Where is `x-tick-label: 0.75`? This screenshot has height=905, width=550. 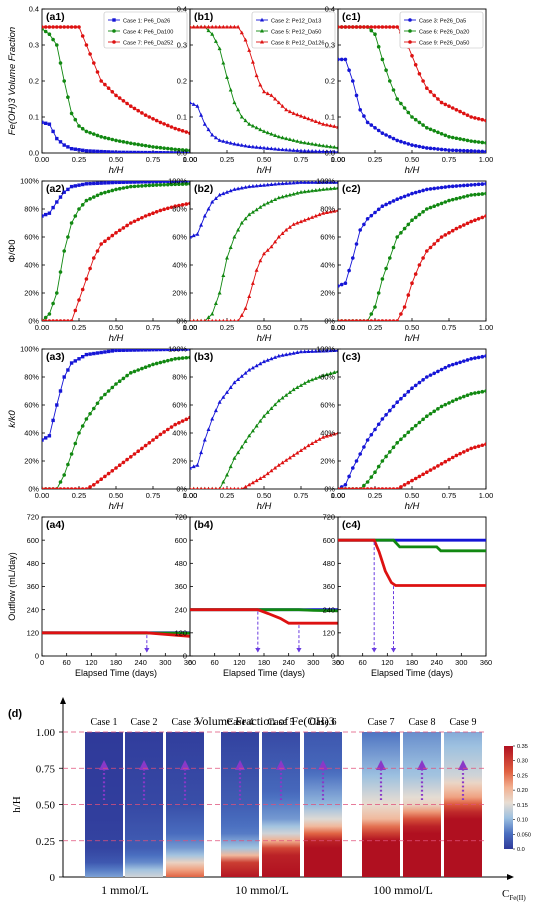 x-tick-label: 0.75 is located at coordinates (153, 327).